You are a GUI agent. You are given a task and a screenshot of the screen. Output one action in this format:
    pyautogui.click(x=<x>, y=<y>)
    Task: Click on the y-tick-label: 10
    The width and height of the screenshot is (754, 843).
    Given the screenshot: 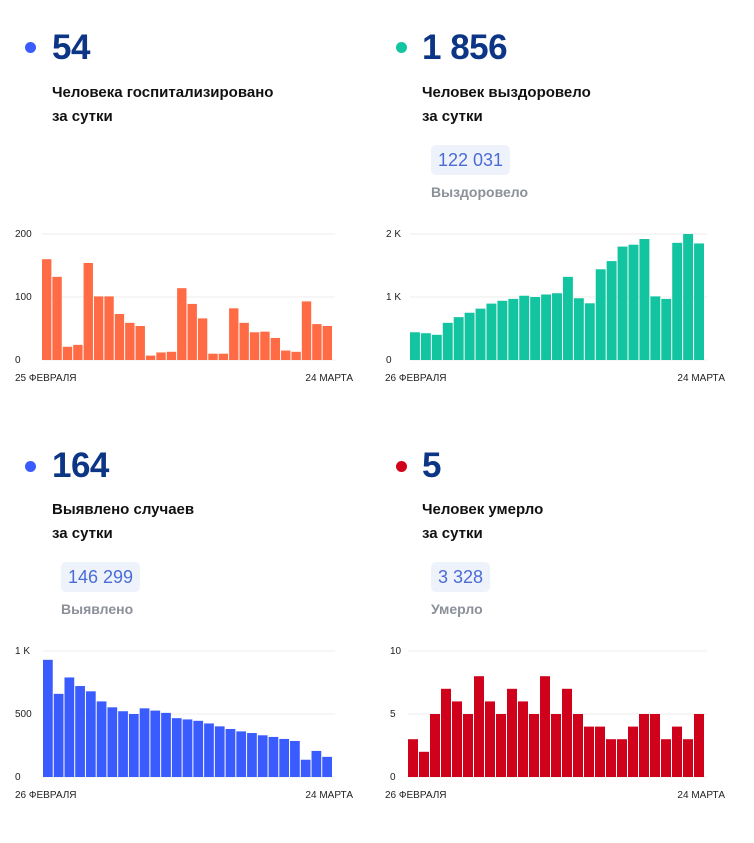 What is the action you would take?
    pyautogui.click(x=396, y=651)
    